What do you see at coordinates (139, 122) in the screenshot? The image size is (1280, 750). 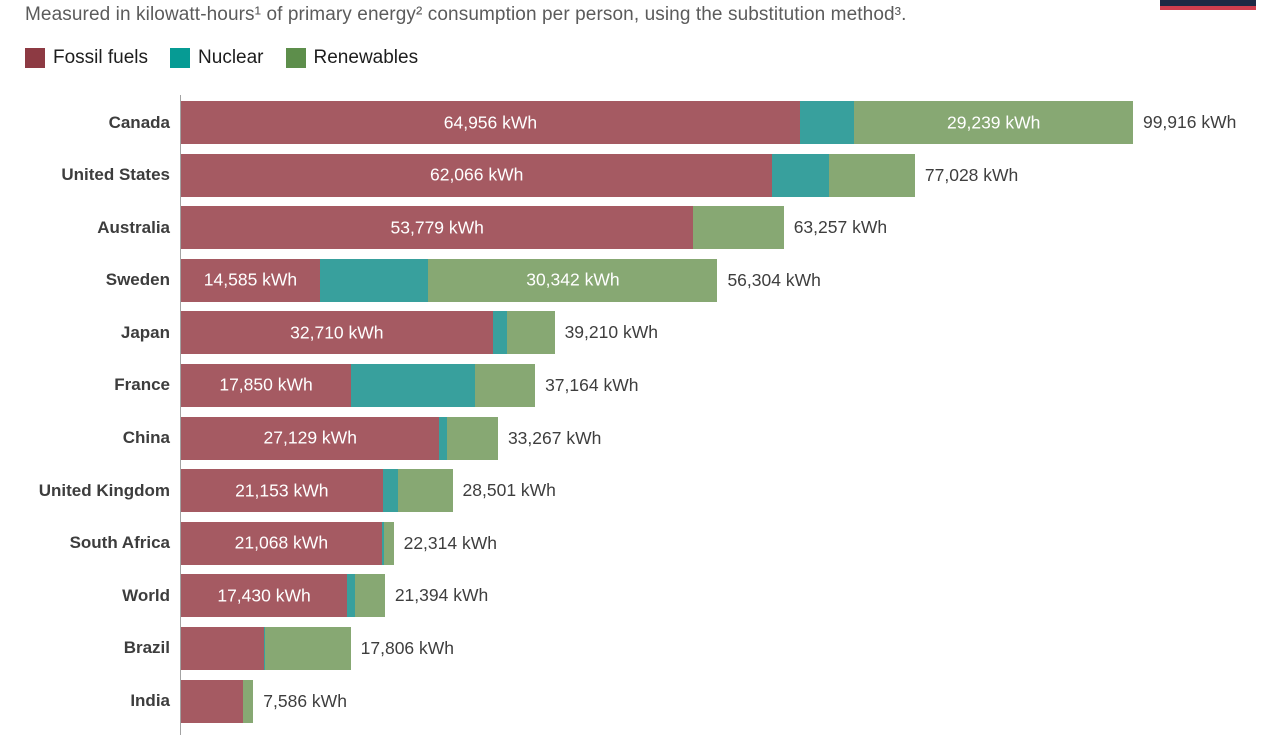 I see `country-label-canada: Canada` at bounding box center [139, 122].